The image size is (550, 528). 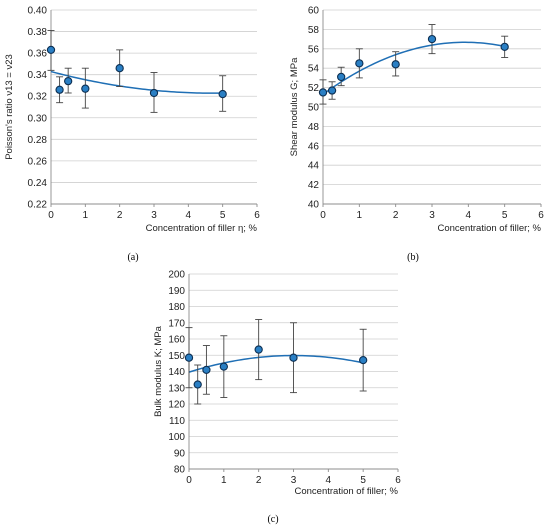 I want to click on panel-label: (c), so click(x=272, y=519).